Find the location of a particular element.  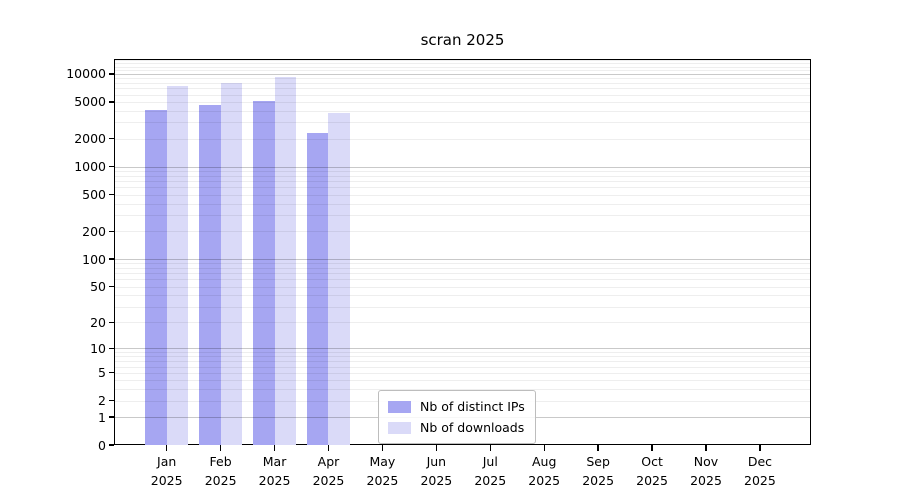

y-tick-label: 200 is located at coordinates (94, 231).